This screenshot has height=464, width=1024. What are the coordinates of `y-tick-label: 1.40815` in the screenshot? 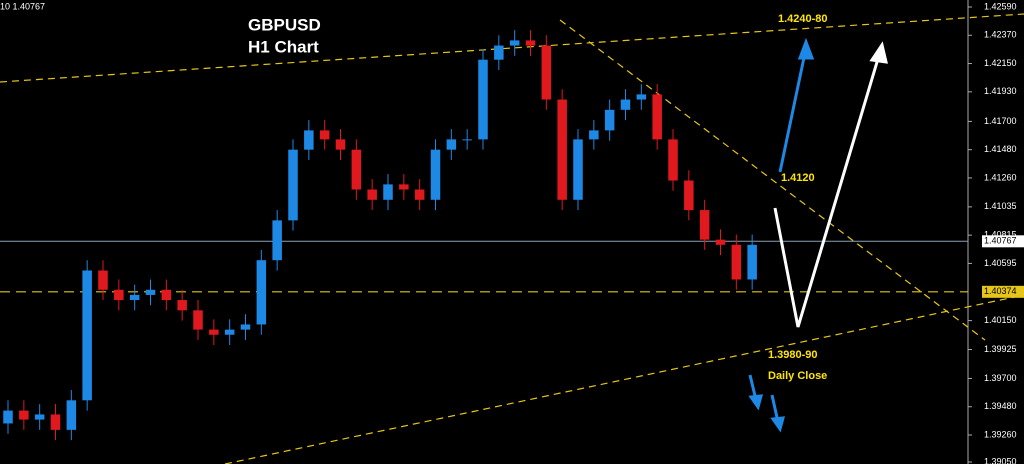 It's located at (1000, 235).